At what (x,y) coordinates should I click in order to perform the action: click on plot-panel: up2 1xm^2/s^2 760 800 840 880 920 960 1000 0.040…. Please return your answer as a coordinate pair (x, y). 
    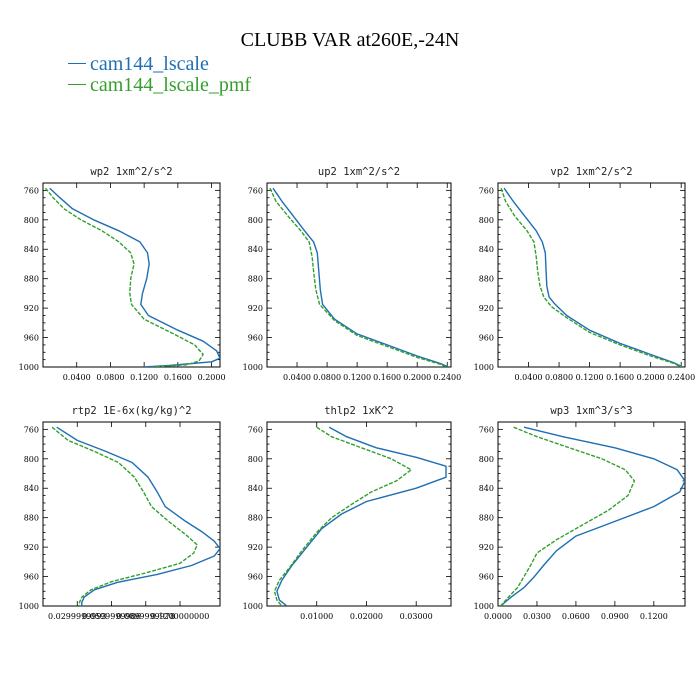
    Looking at the image, I should click on (352, 274).